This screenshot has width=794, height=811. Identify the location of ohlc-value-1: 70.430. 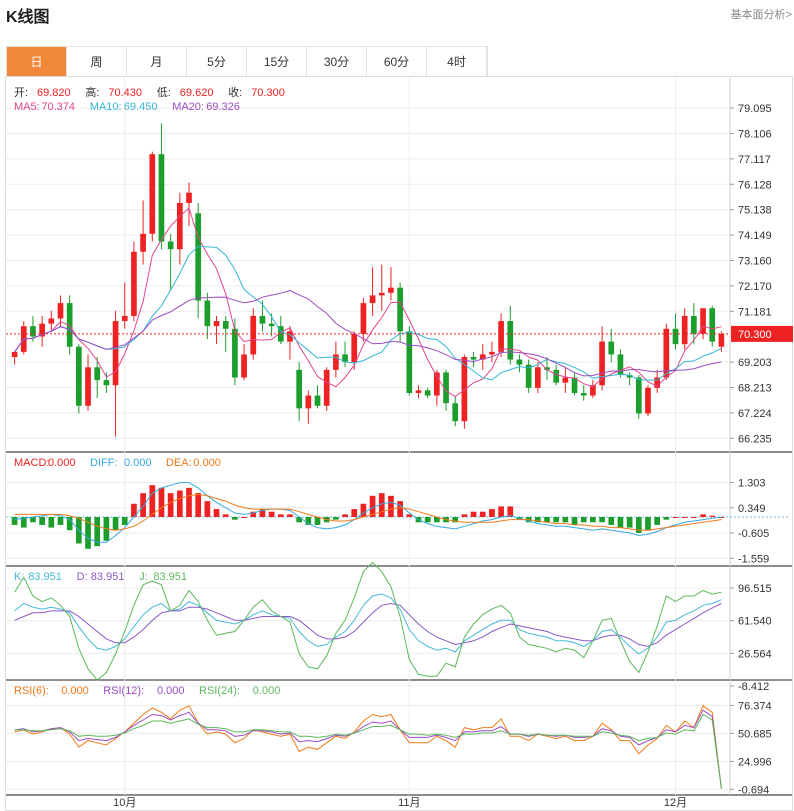
(125, 93).